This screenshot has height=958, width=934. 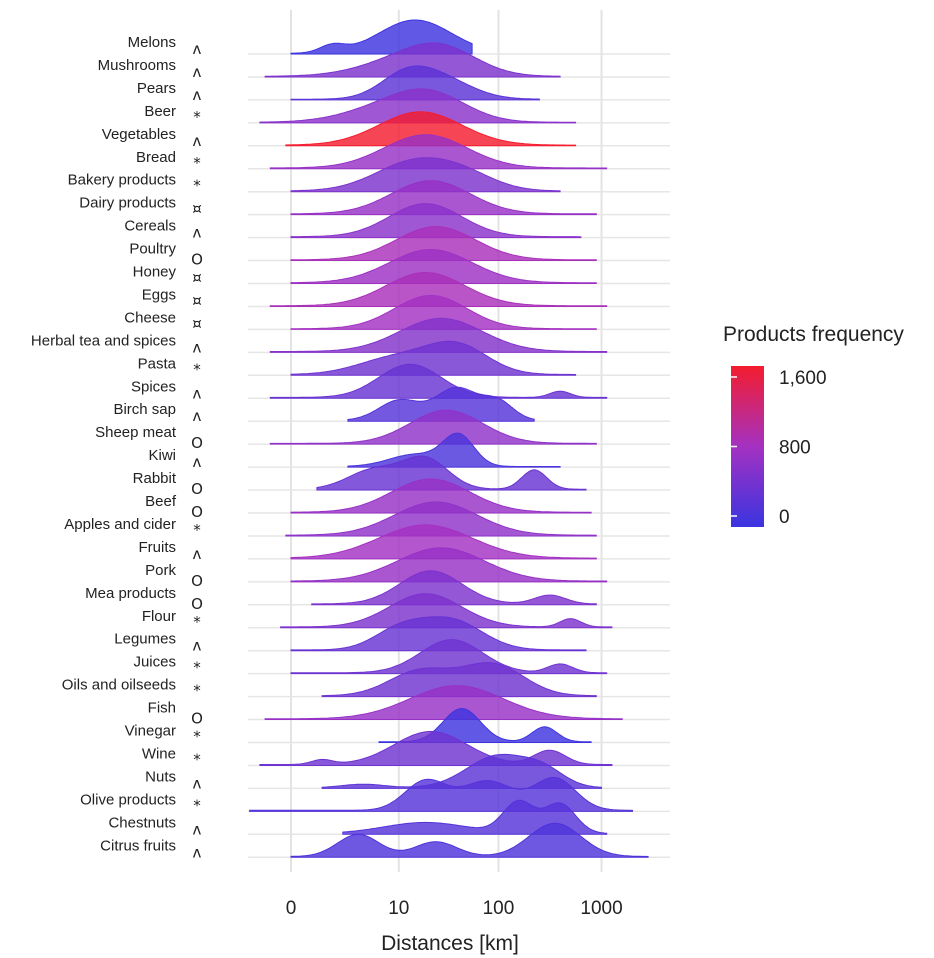 I want to click on ridge-eggs, so click(x=438, y=289).